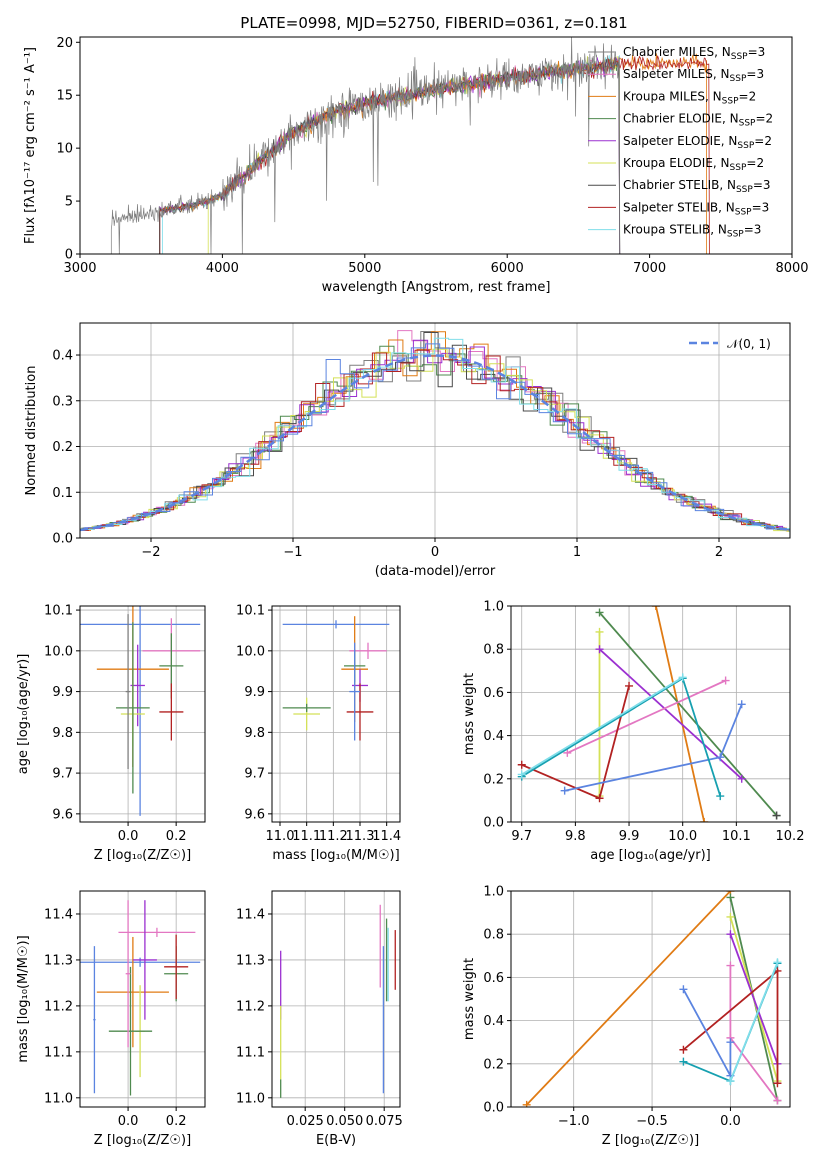 This screenshot has height=1170, width=819. I want to click on y-tick-label: 0.6, so click(493, 978).